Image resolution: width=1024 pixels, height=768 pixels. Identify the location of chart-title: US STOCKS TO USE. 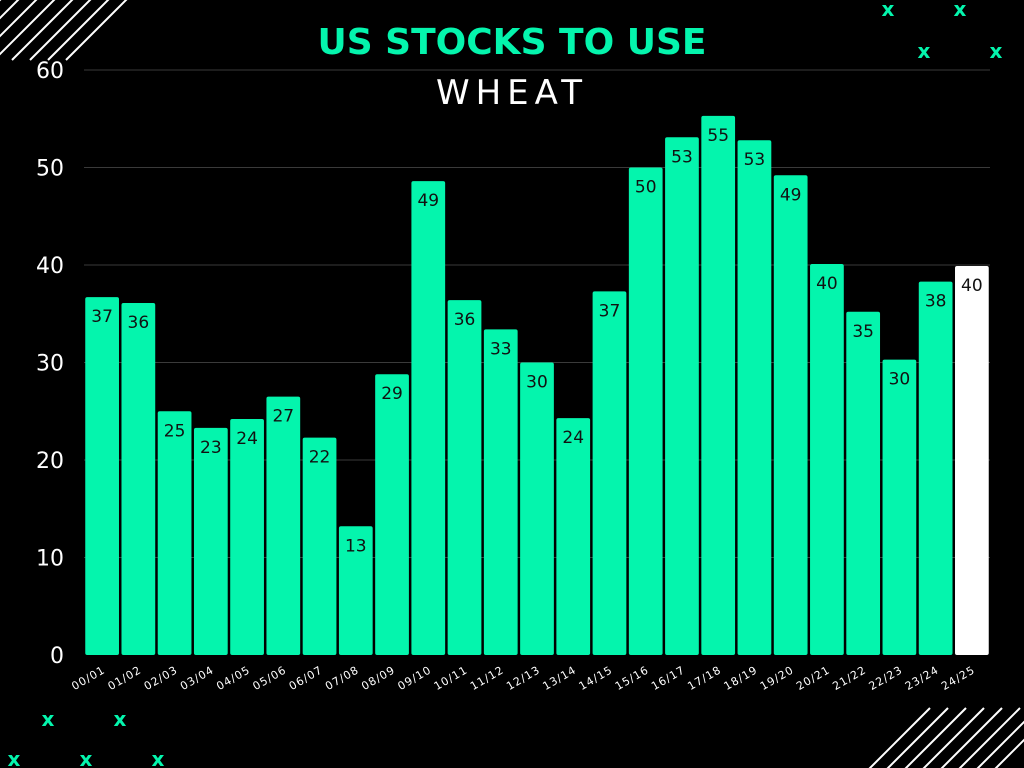
(511, 42).